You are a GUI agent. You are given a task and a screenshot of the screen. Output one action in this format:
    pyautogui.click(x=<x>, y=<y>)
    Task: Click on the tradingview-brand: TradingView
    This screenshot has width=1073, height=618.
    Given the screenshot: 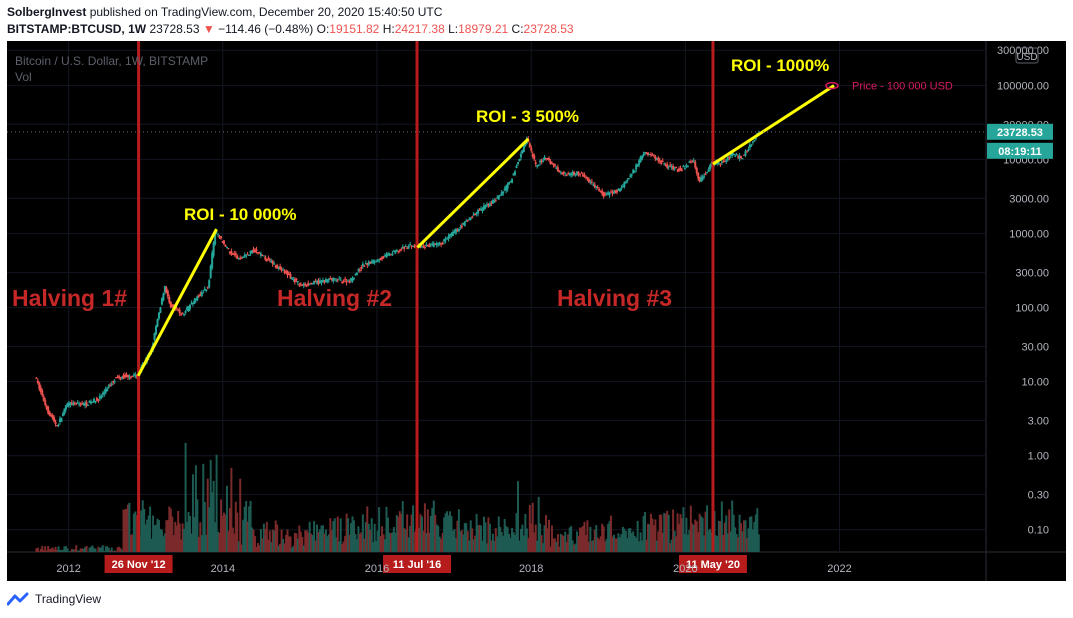 What is the action you would take?
    pyautogui.click(x=54, y=599)
    